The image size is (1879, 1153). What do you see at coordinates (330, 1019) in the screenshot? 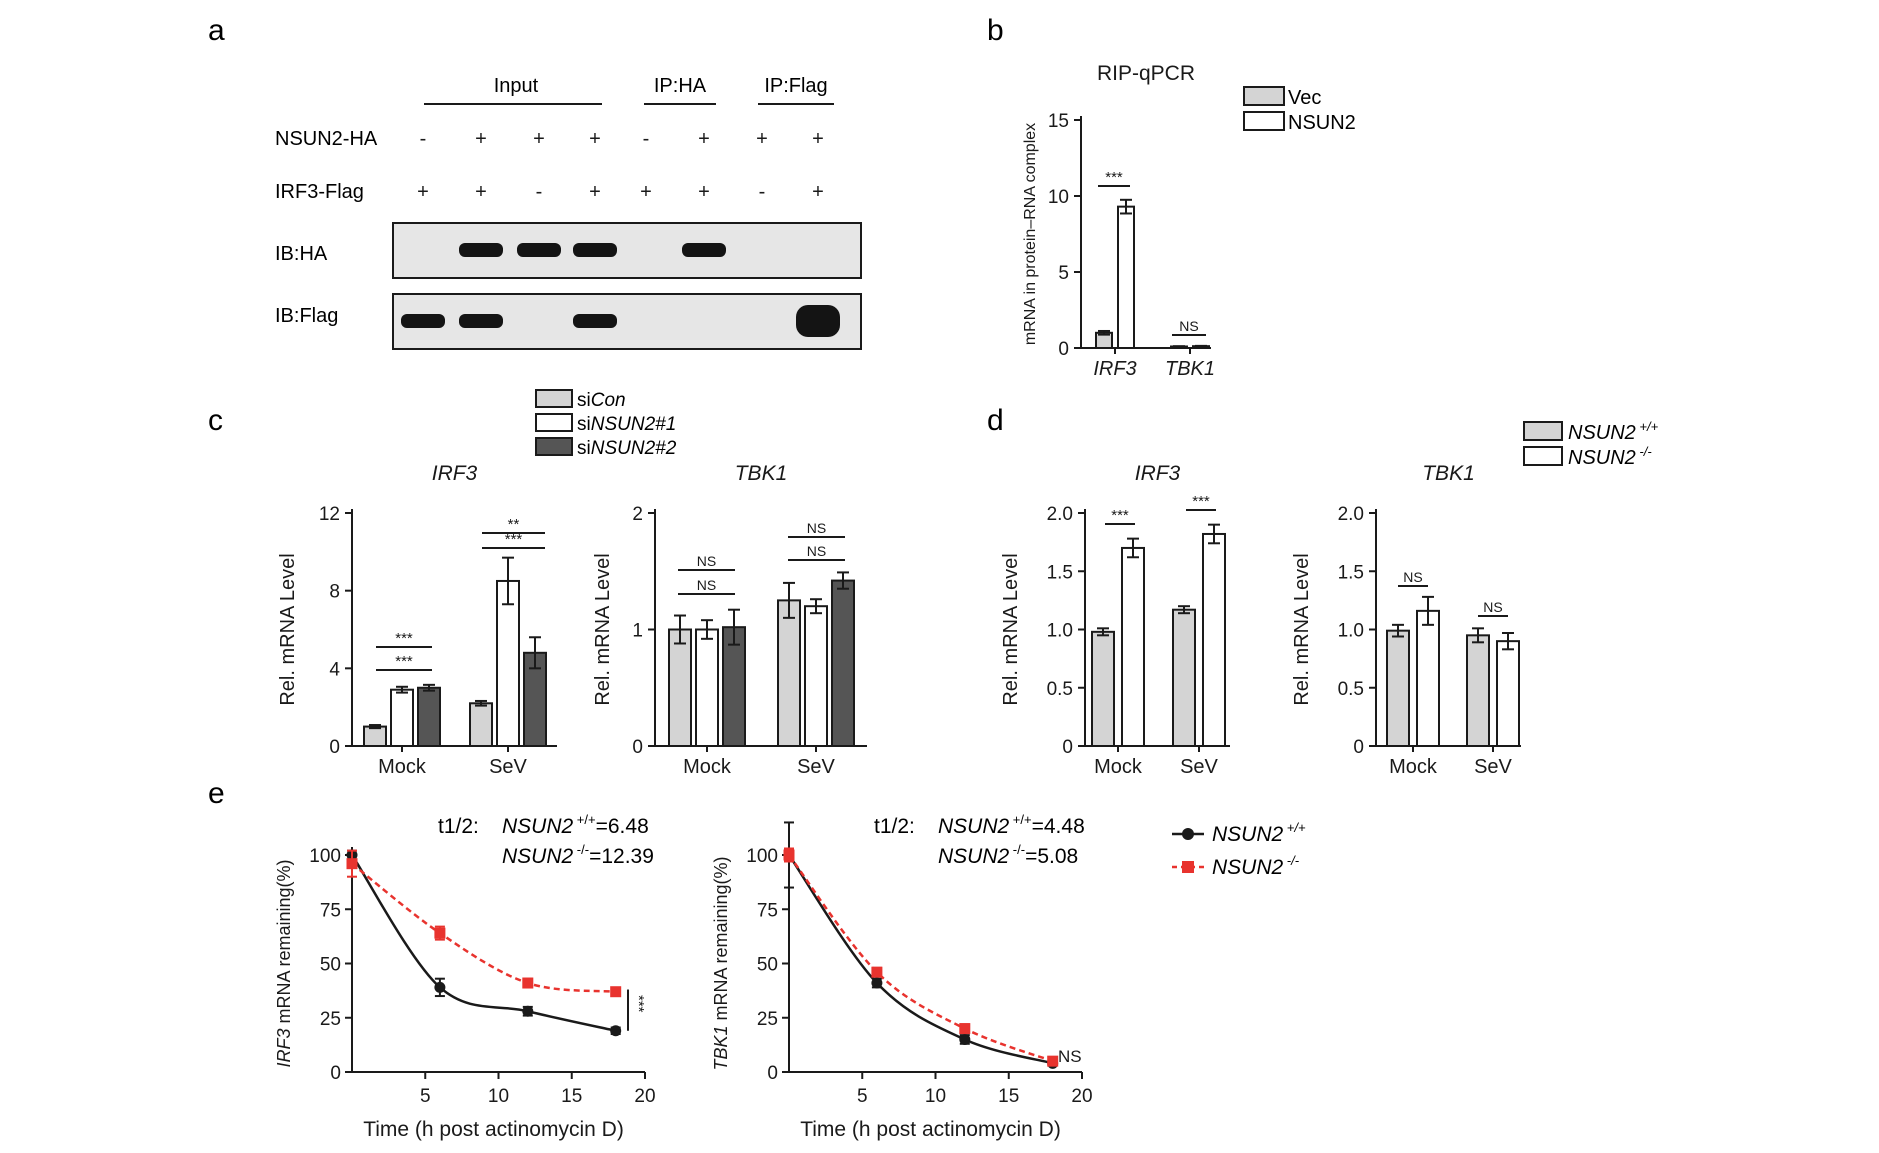
I see `y-tick-label: 25` at bounding box center [330, 1019].